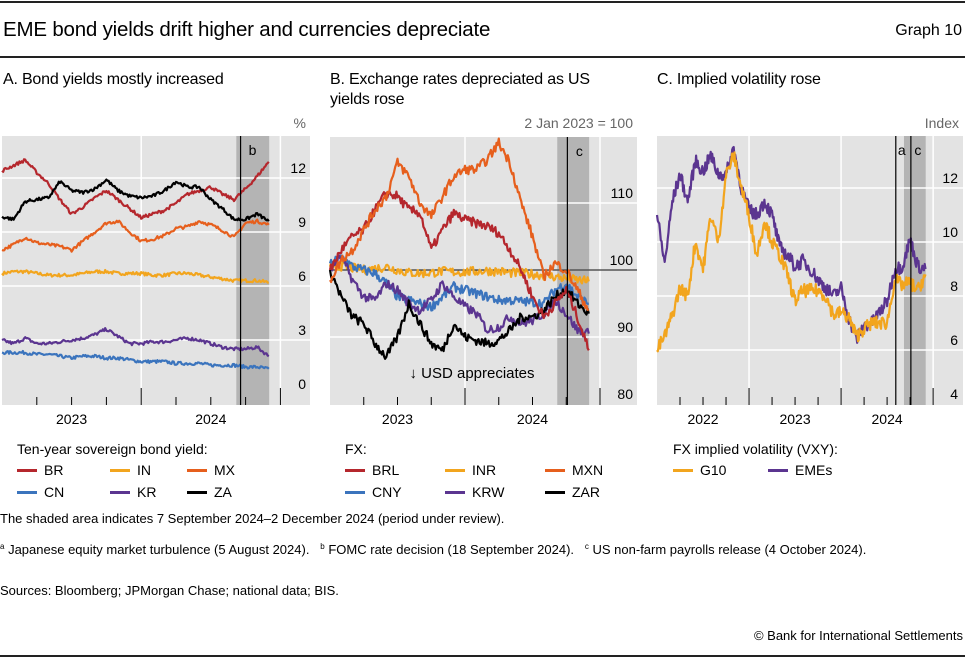 This screenshot has width=965, height=658. What do you see at coordinates (482, 656) in the screenshot?
I see `bottom-rule` at bounding box center [482, 656].